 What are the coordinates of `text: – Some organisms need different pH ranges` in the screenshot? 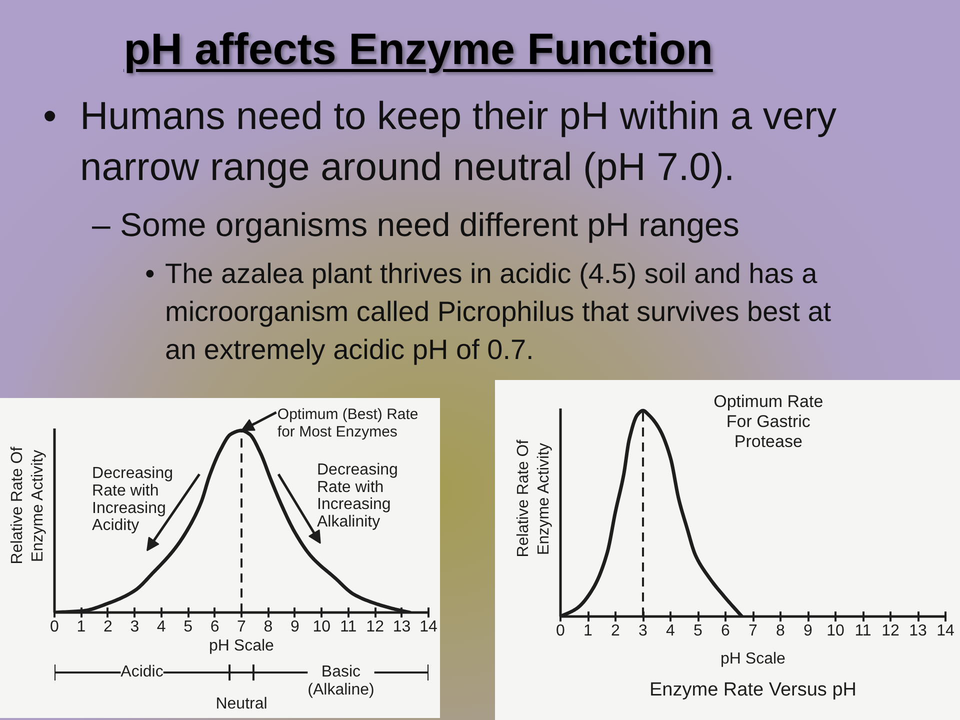 It's located at (416, 225).